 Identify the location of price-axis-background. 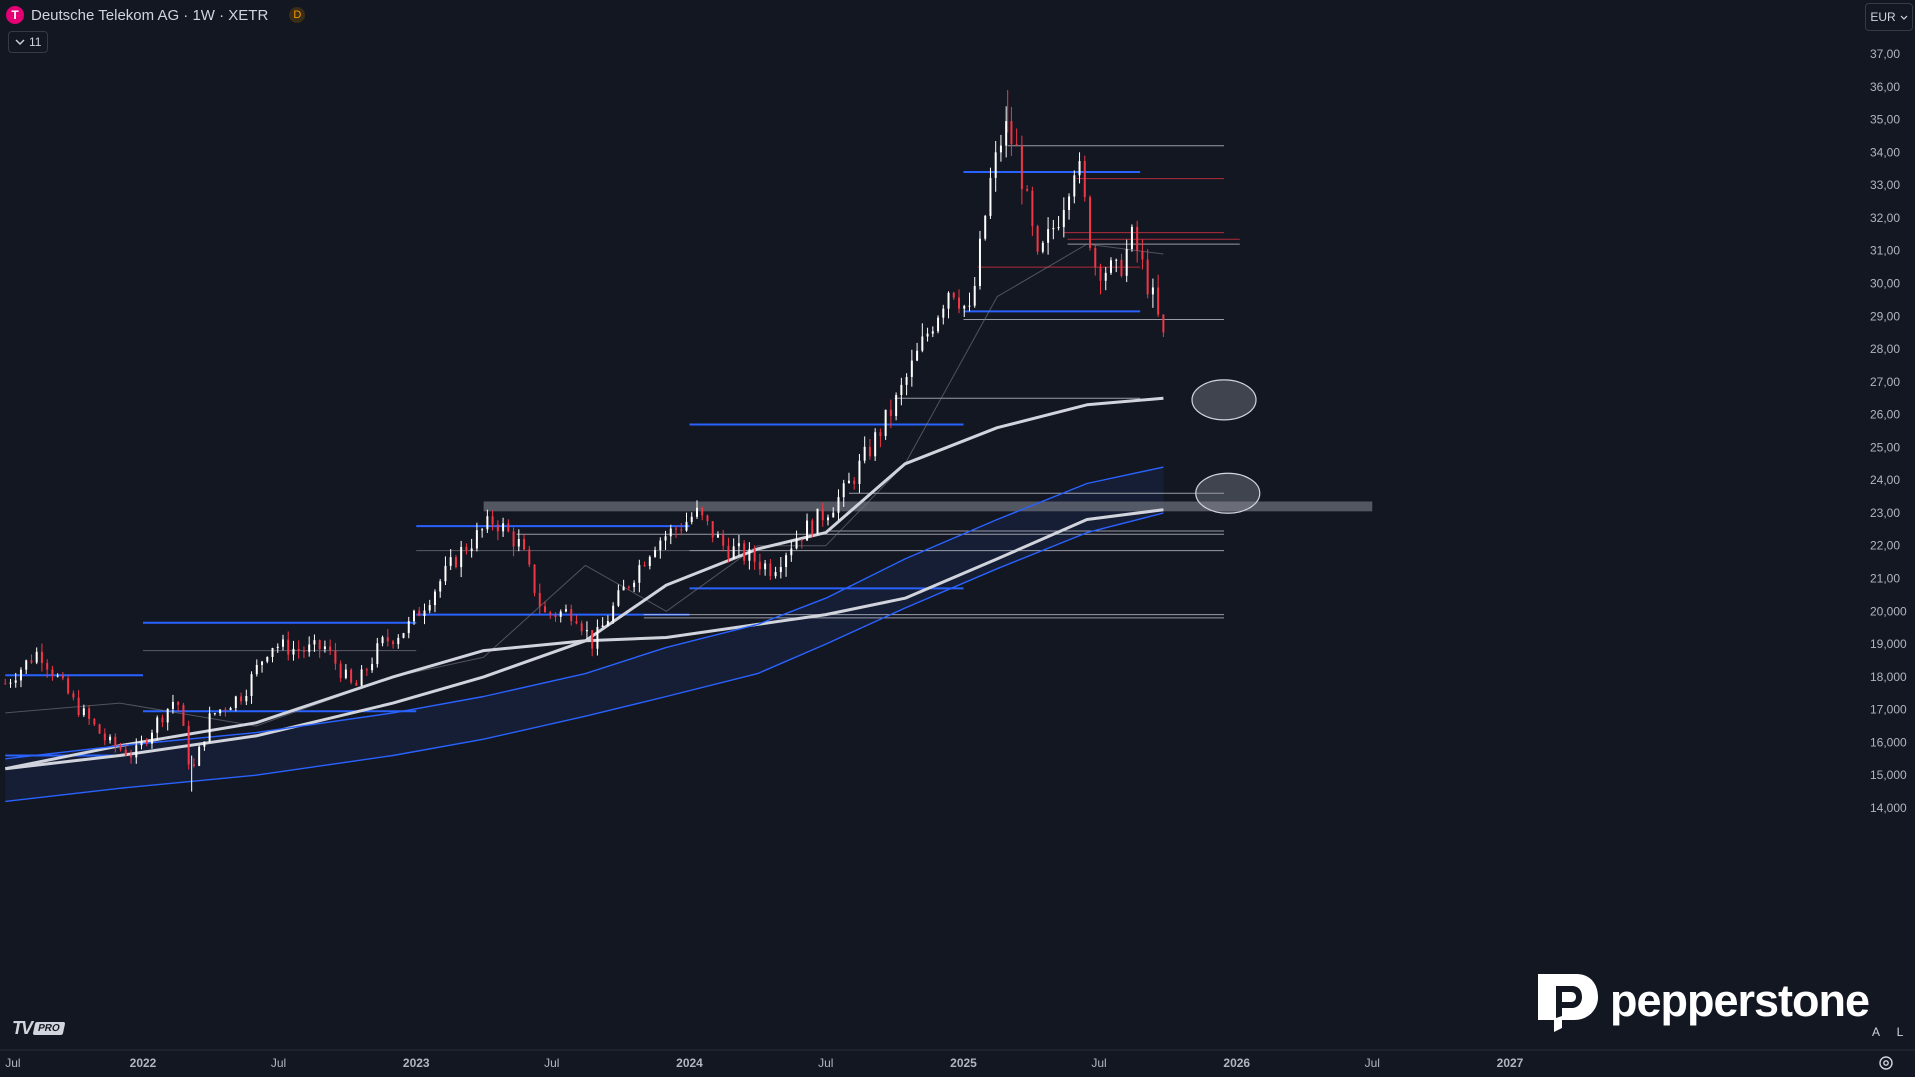
(1887, 538).